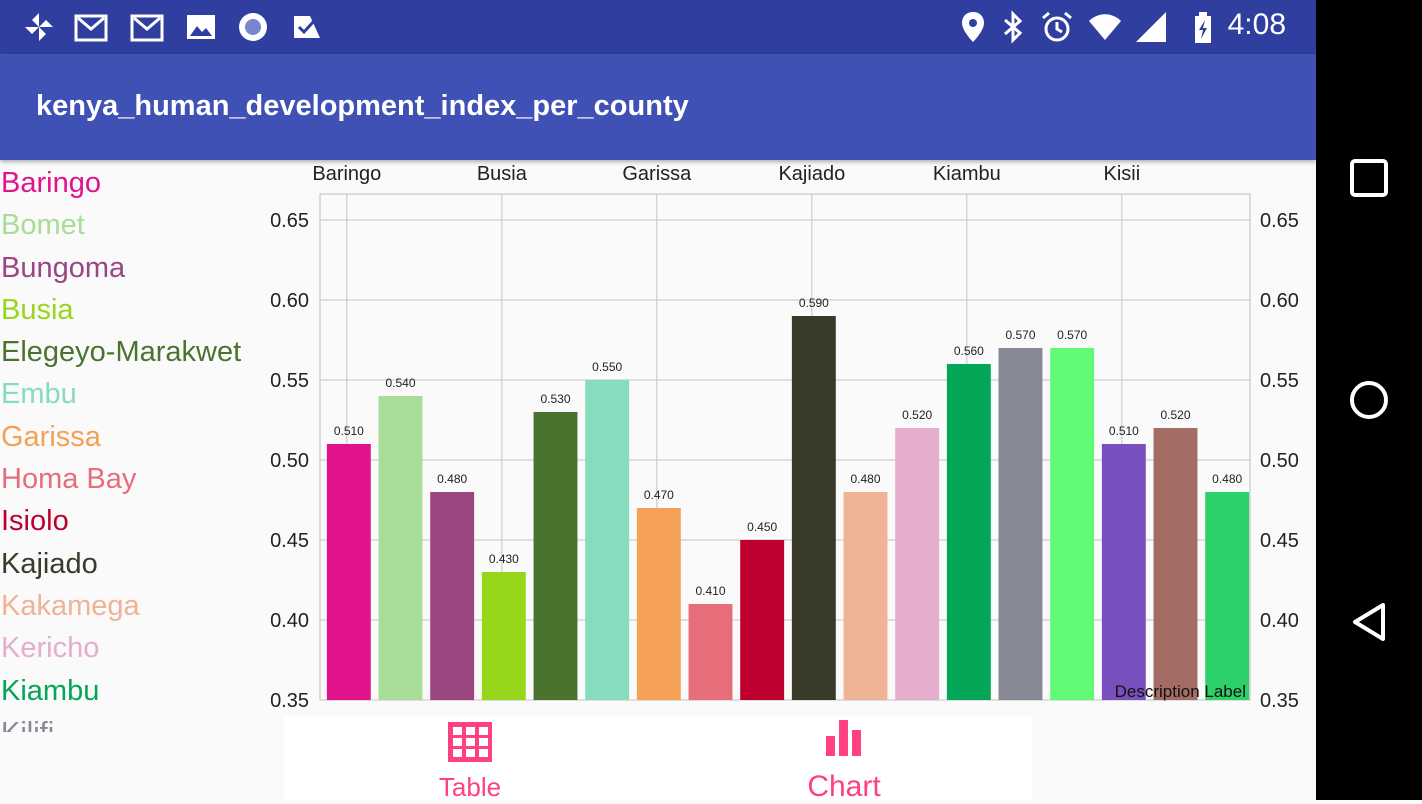 The width and height of the screenshot is (1422, 804). Describe the element at coordinates (1105, 27) in the screenshot. I see `wifi-icon` at that location.